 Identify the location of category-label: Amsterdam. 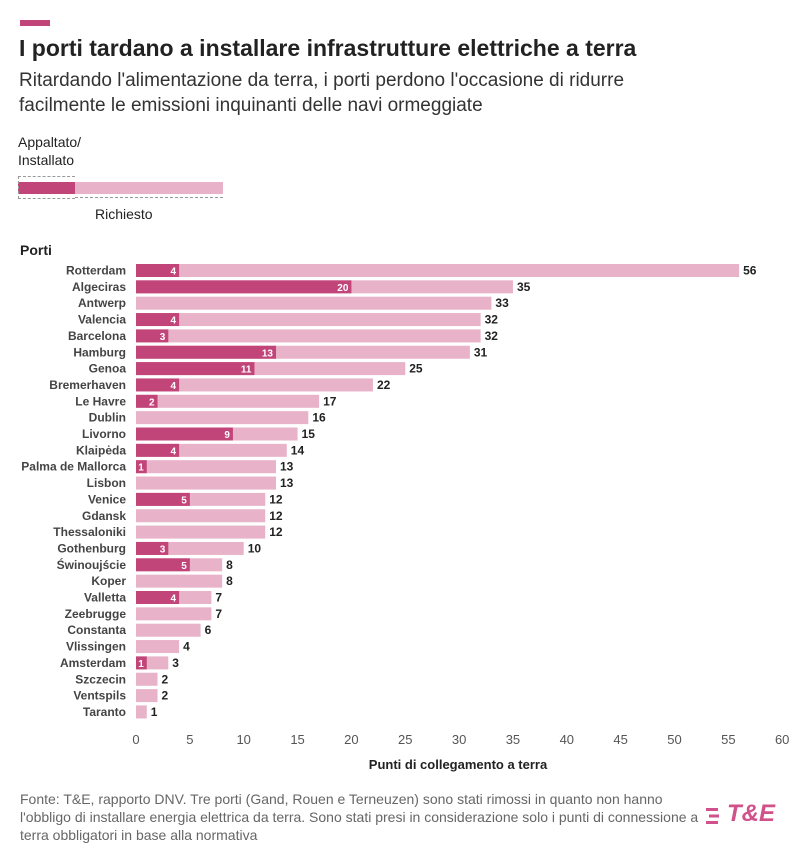
(93, 663).